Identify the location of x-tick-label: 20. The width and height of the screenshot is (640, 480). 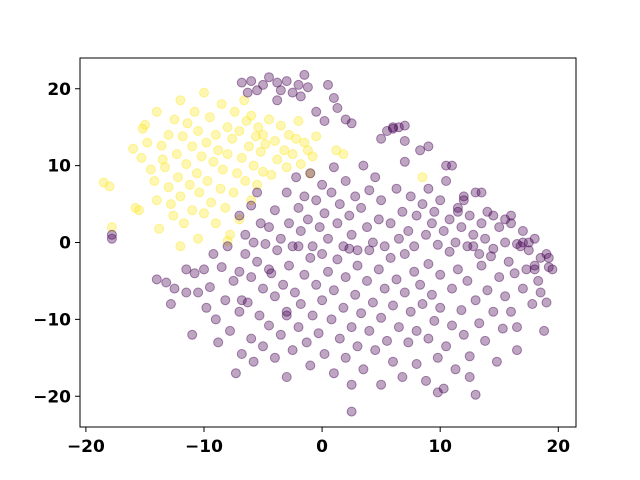
(558, 447).